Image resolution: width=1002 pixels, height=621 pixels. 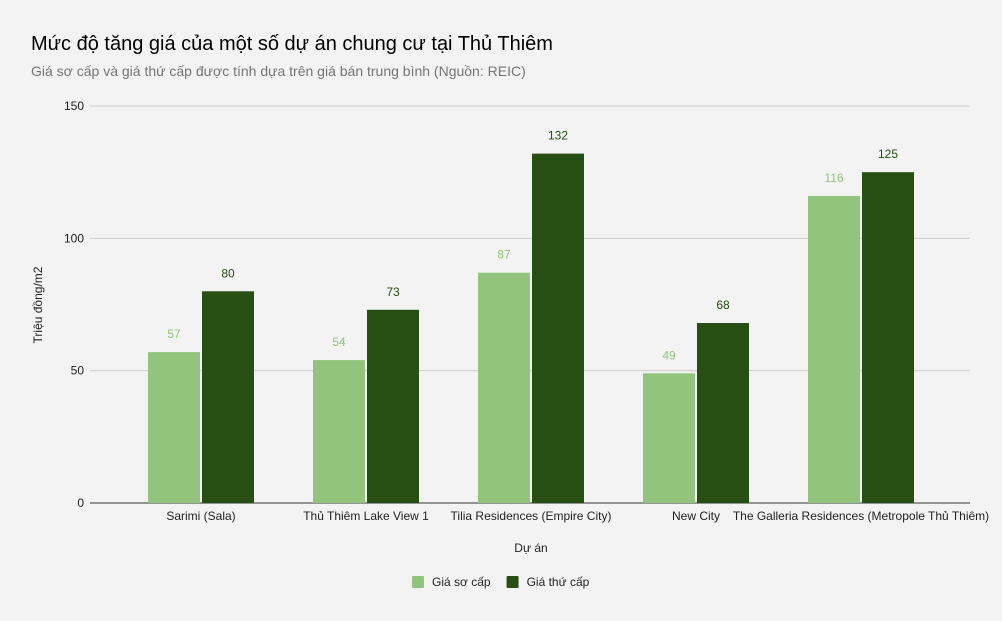 What do you see at coordinates (669, 355) in the screenshot?
I see `data-label: 49` at bounding box center [669, 355].